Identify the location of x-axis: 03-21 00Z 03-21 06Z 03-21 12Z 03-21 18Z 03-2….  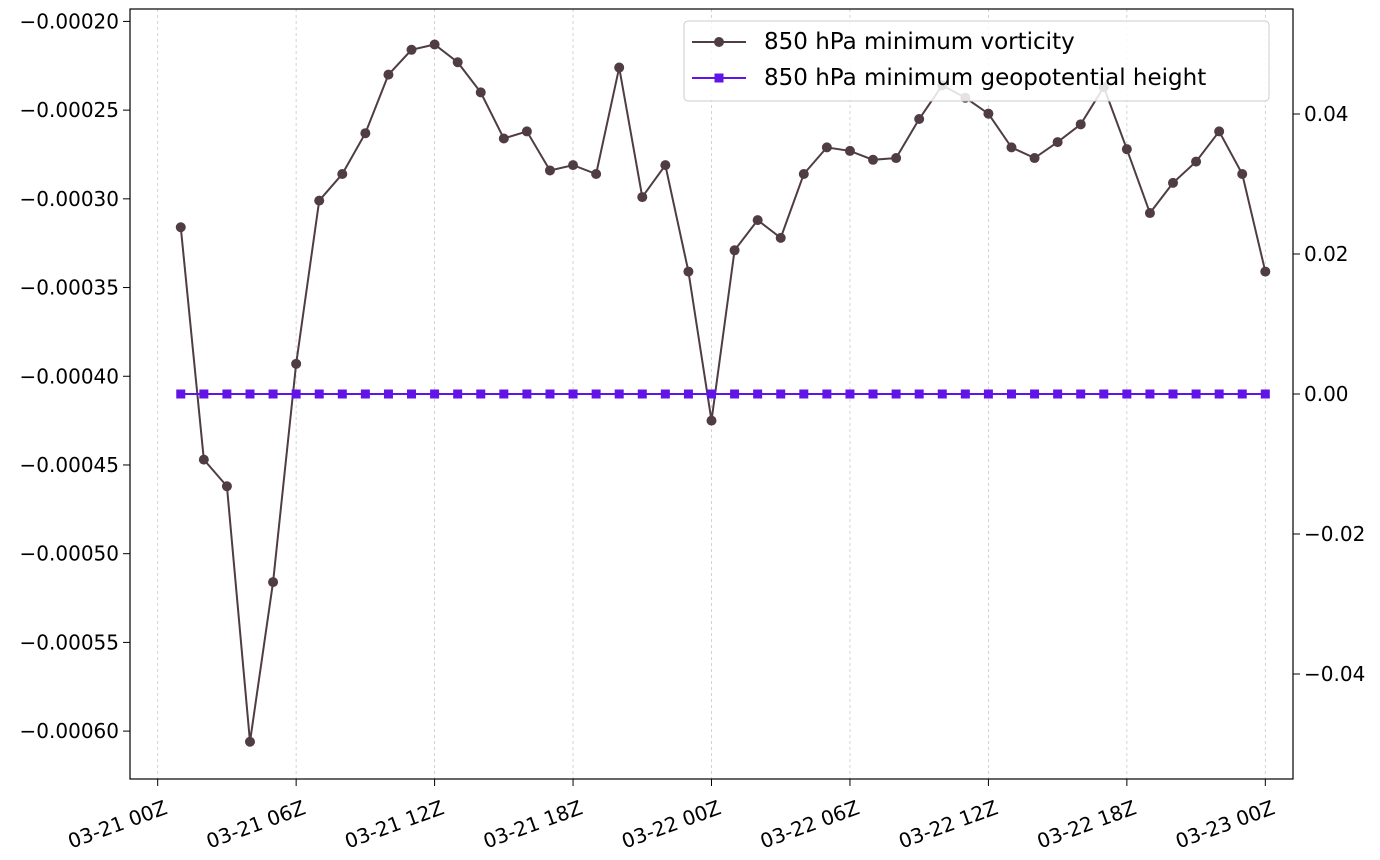
(671, 816).